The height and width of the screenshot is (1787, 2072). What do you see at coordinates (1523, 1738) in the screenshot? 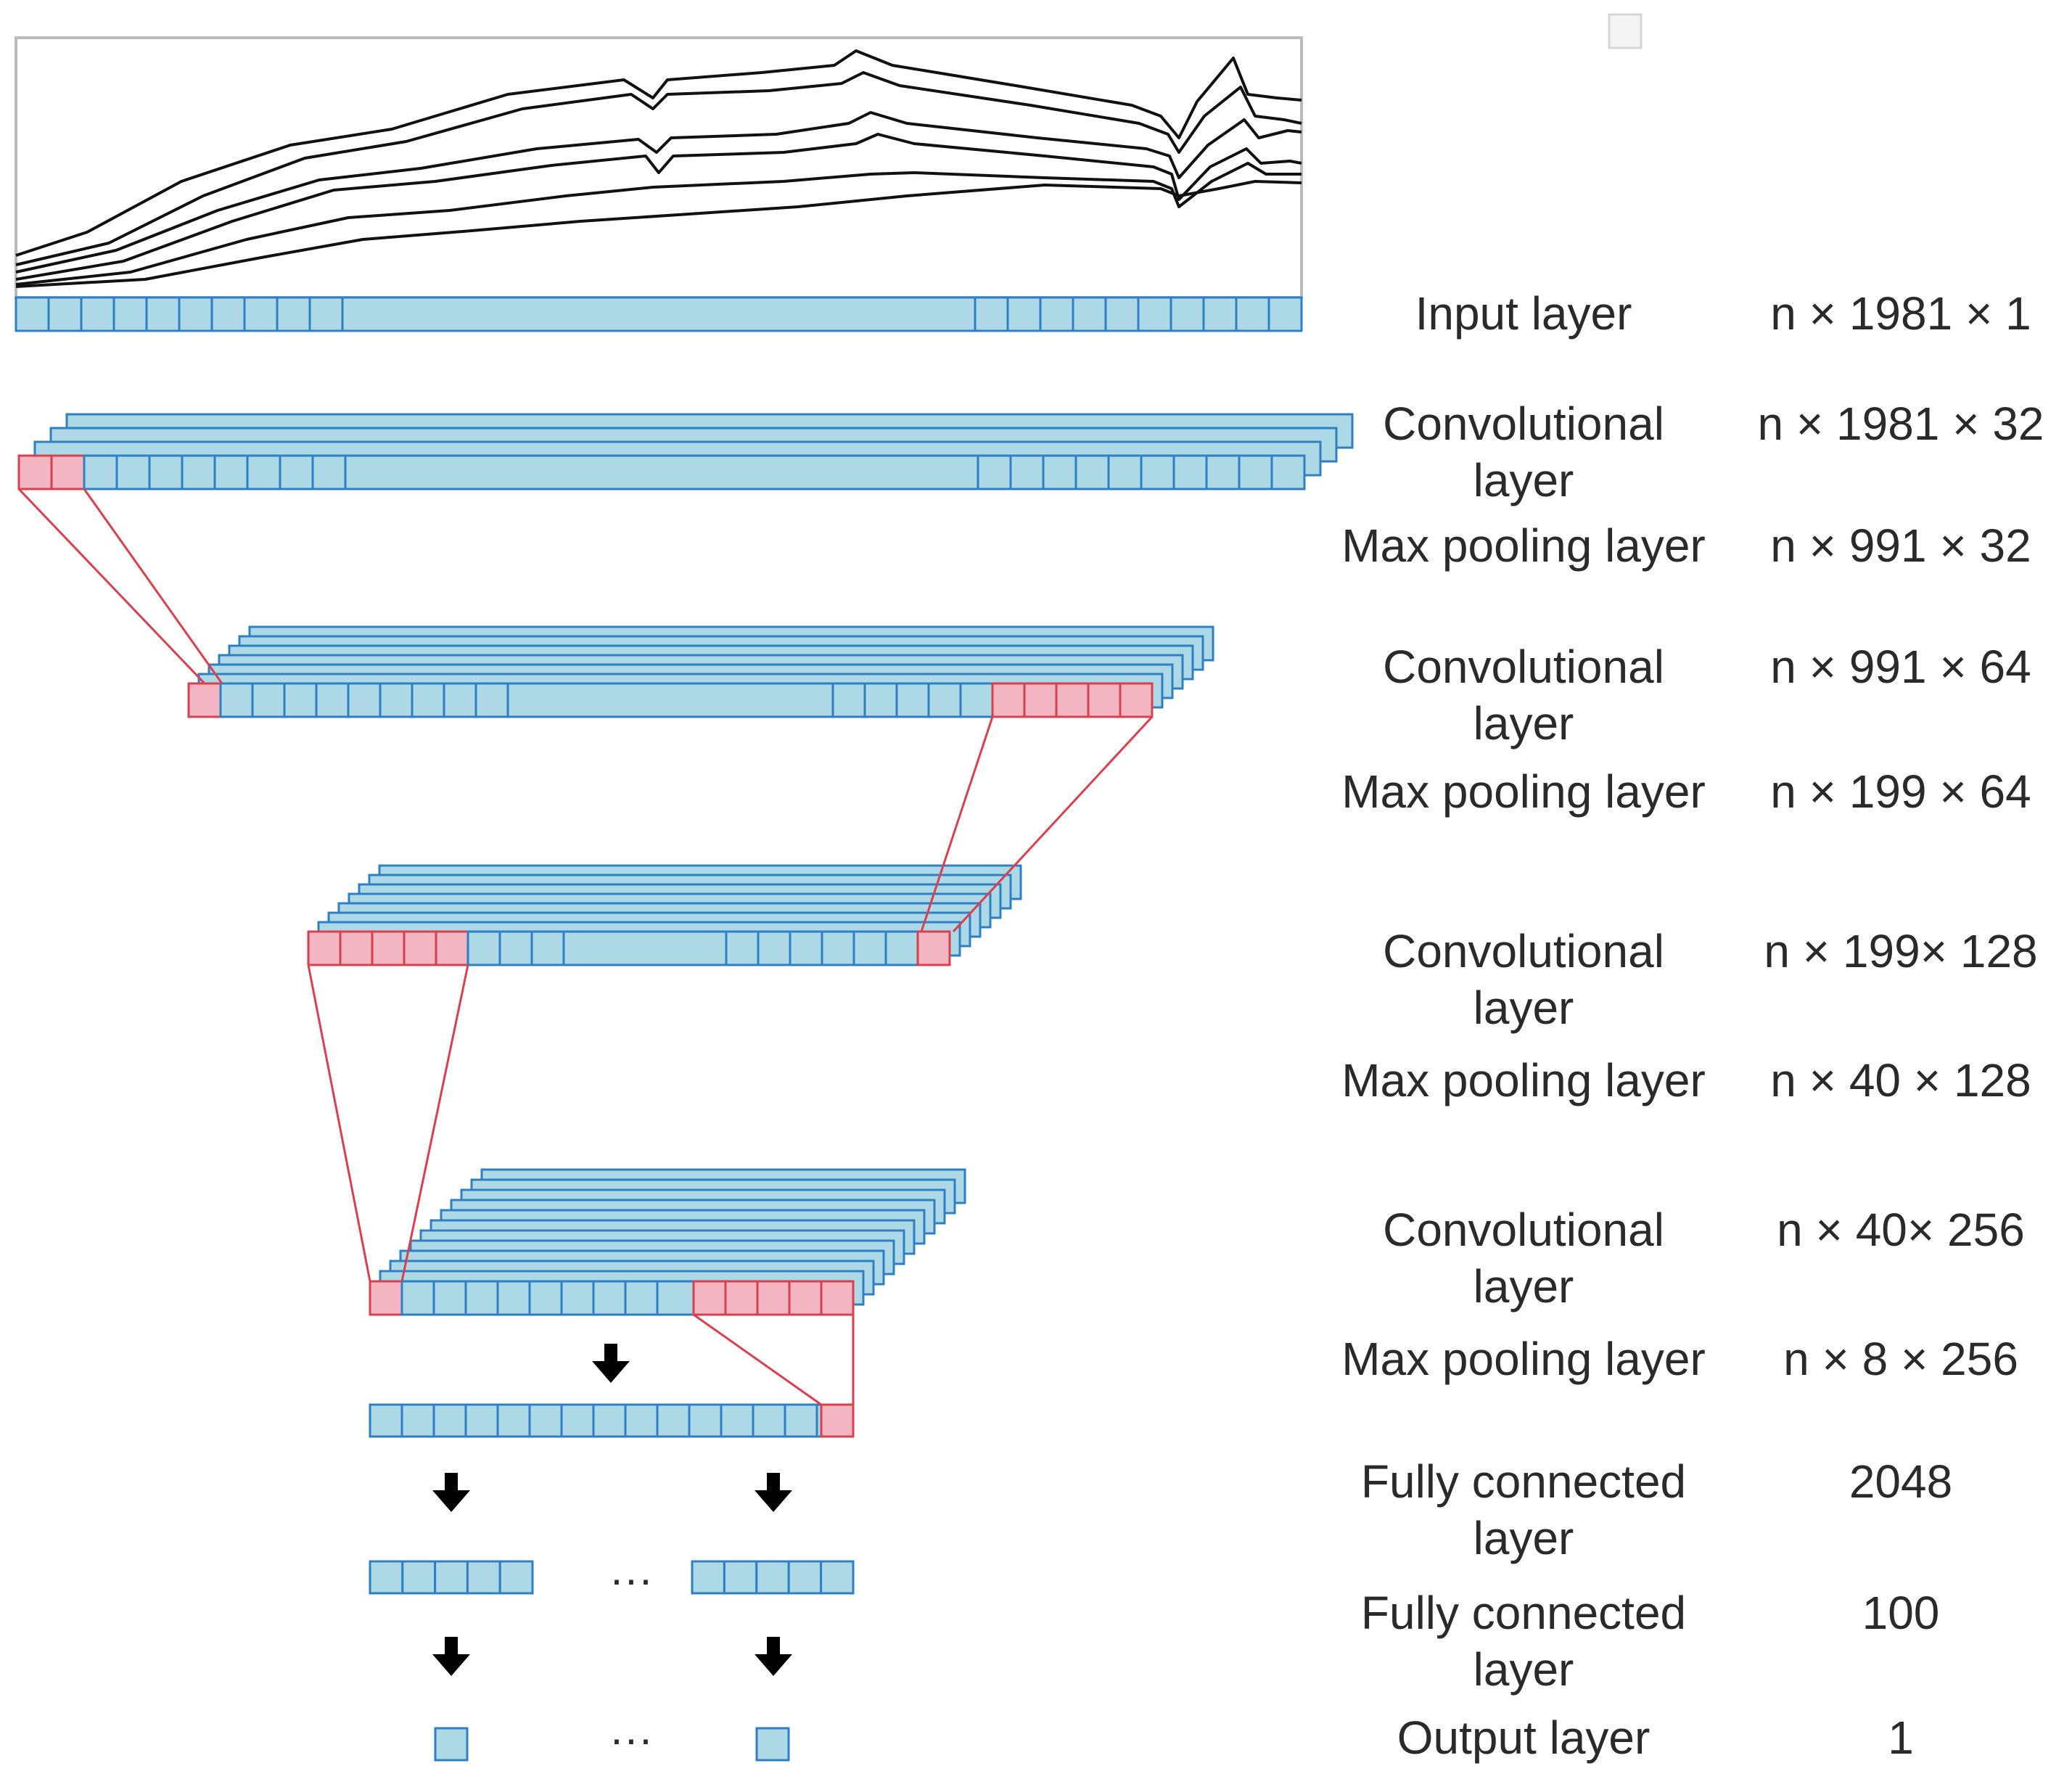
I see `label-output-layer: Output layer` at bounding box center [1523, 1738].